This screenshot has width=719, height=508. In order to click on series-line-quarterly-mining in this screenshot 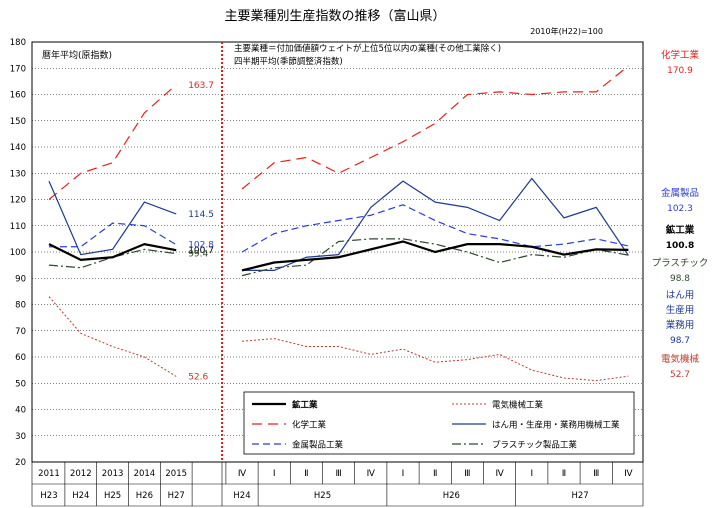, I will do `click(435, 256)`.